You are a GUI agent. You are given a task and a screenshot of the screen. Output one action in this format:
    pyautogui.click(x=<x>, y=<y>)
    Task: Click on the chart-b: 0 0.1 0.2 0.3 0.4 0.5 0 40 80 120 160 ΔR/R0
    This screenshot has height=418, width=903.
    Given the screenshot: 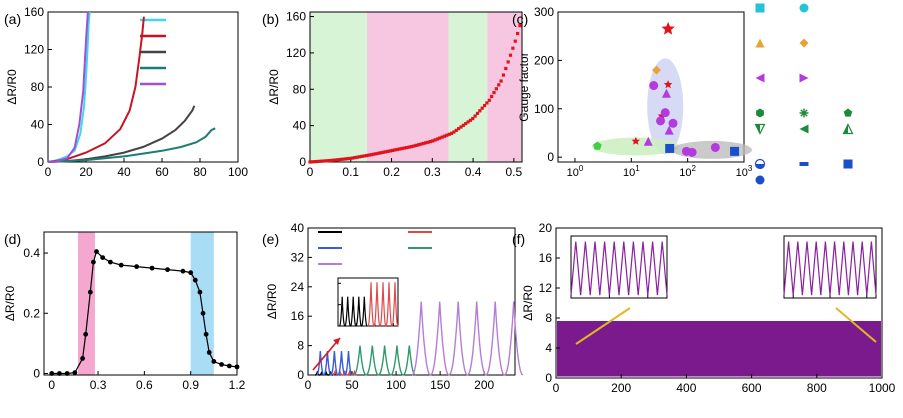 What is the action you would take?
    pyautogui.click(x=395, y=94)
    